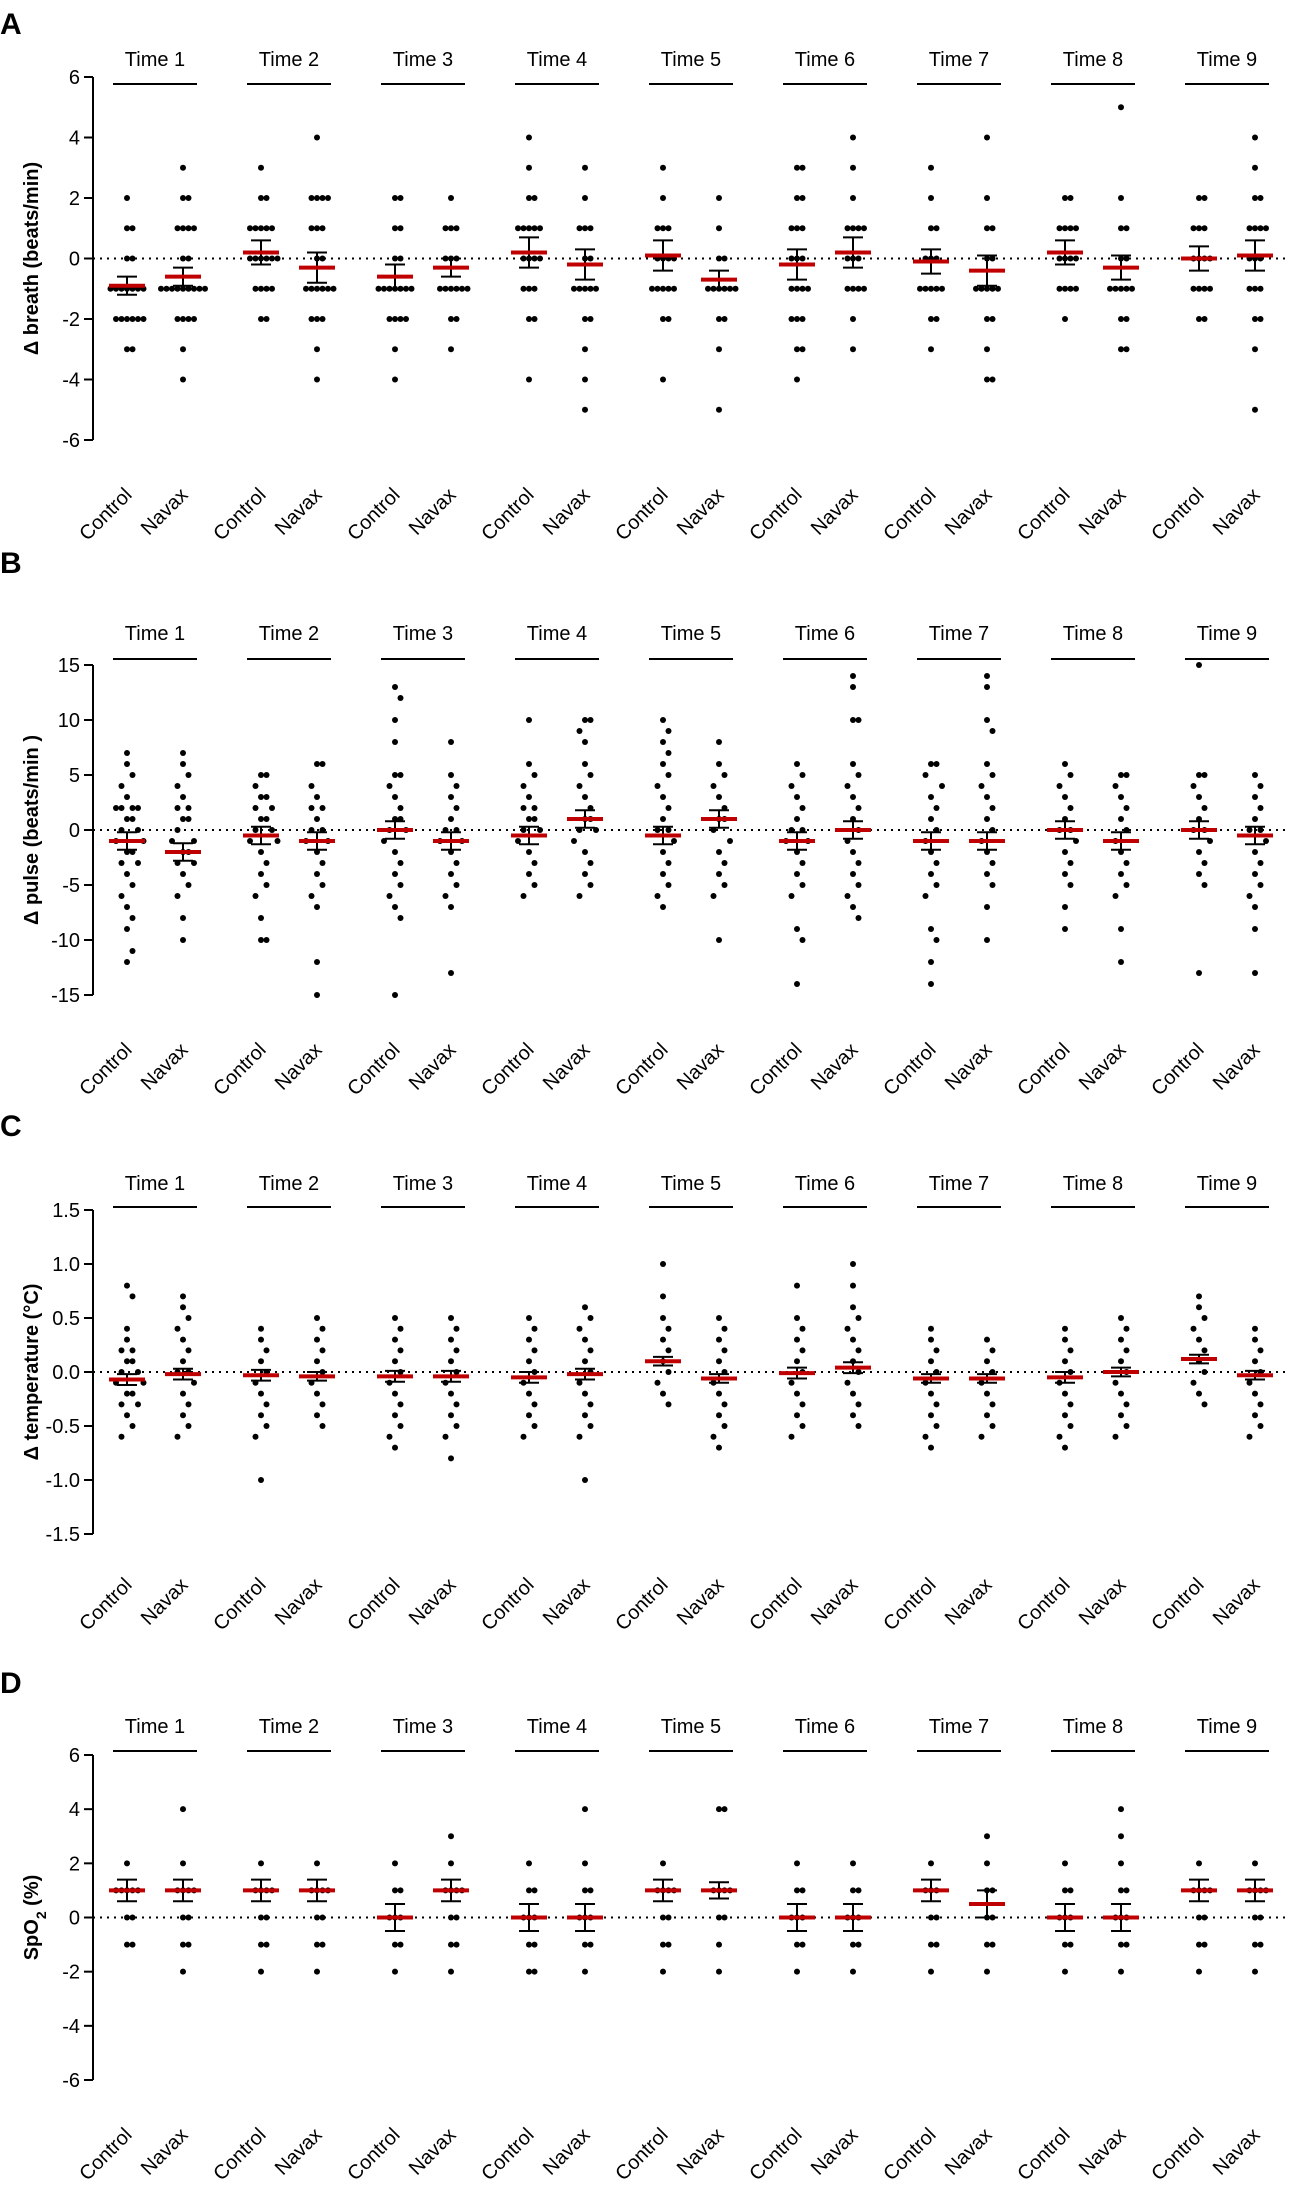  Describe the element at coordinates (32, 1372) in the screenshot. I see `y-axis-label: Δ temperature (°C)` at that location.